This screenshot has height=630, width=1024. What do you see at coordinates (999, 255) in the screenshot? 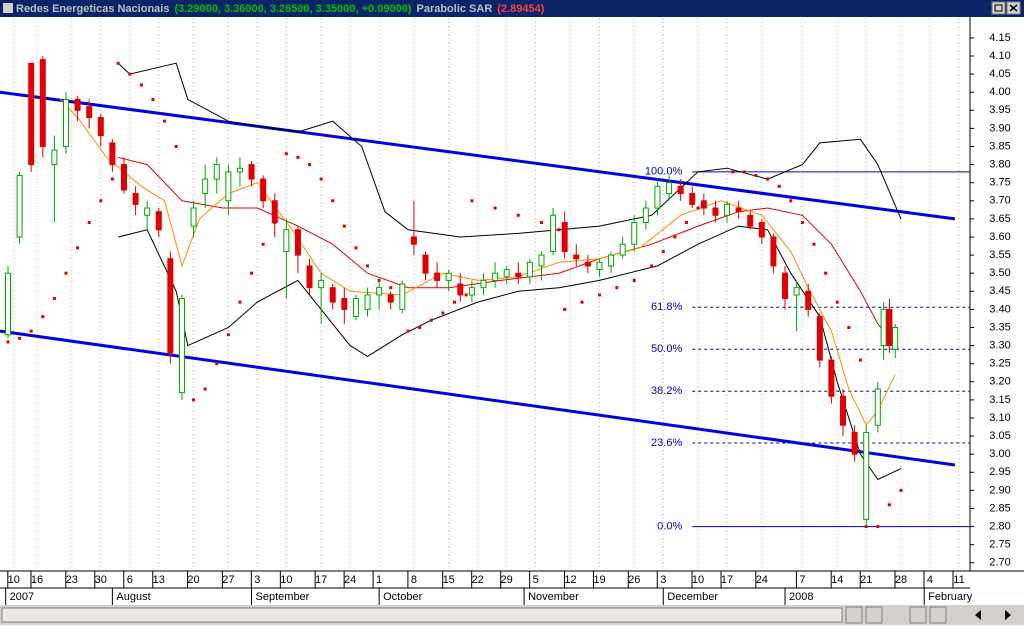
I see `y-tick-label: 3.55` at bounding box center [999, 255].